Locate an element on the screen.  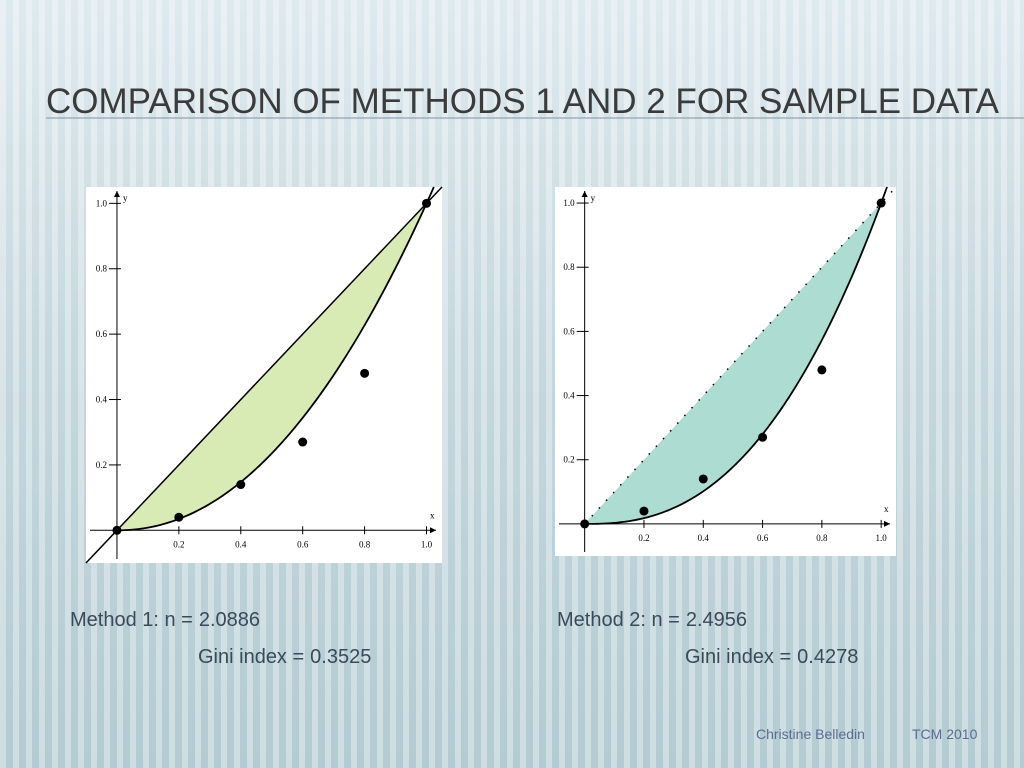
gini-value: 0.4278 is located at coordinates (827, 657).